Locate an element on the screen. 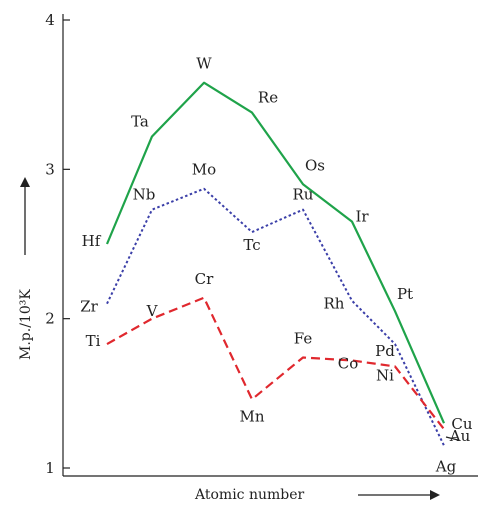 The image size is (493, 506). point-label-tc: Tc is located at coordinates (251, 245).